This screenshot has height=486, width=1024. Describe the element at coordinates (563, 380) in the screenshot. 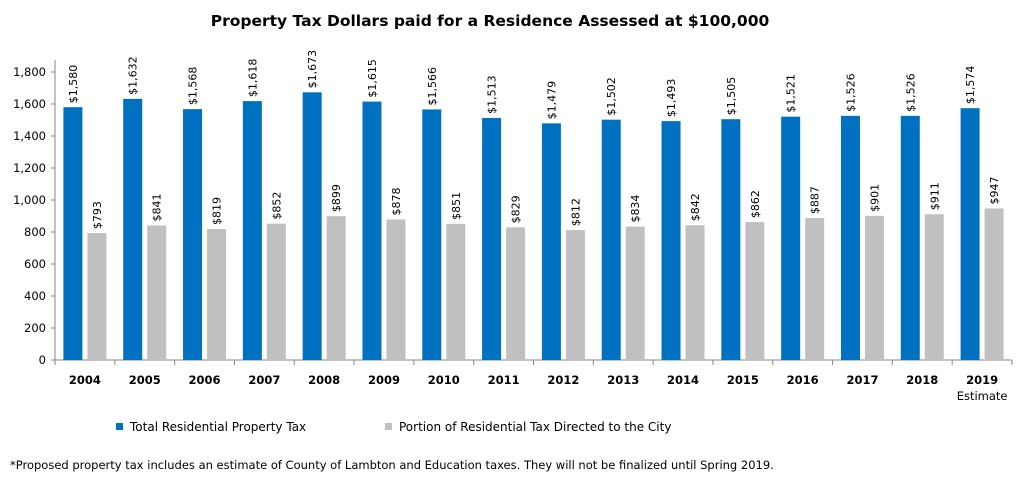

I see `x-tick-label: 2012` at that location.